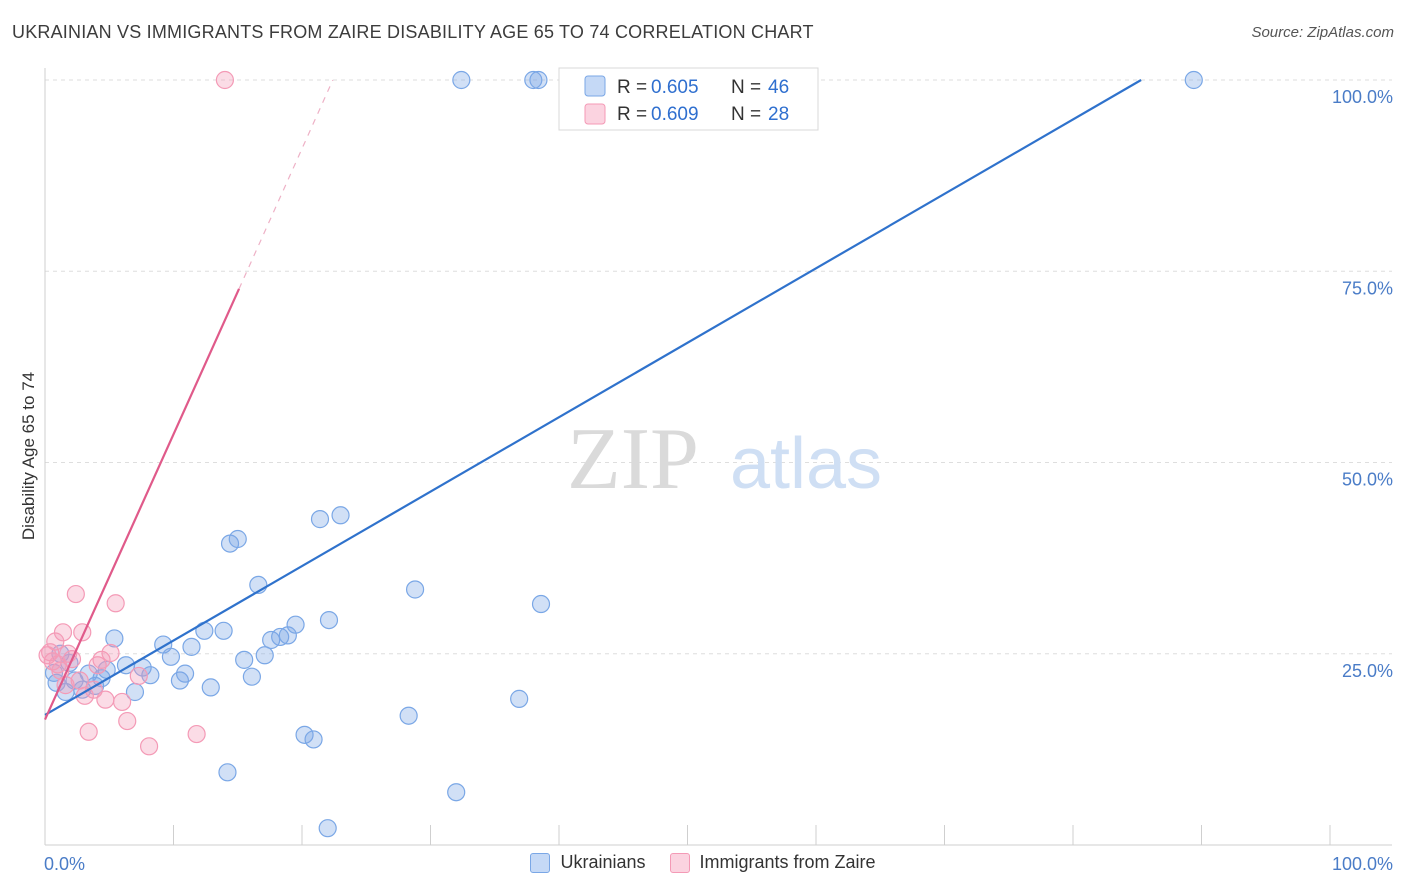 This screenshot has width=1406, height=892. I want to click on legend-label-ukrainians: Ukrainians, so click(603, 862).